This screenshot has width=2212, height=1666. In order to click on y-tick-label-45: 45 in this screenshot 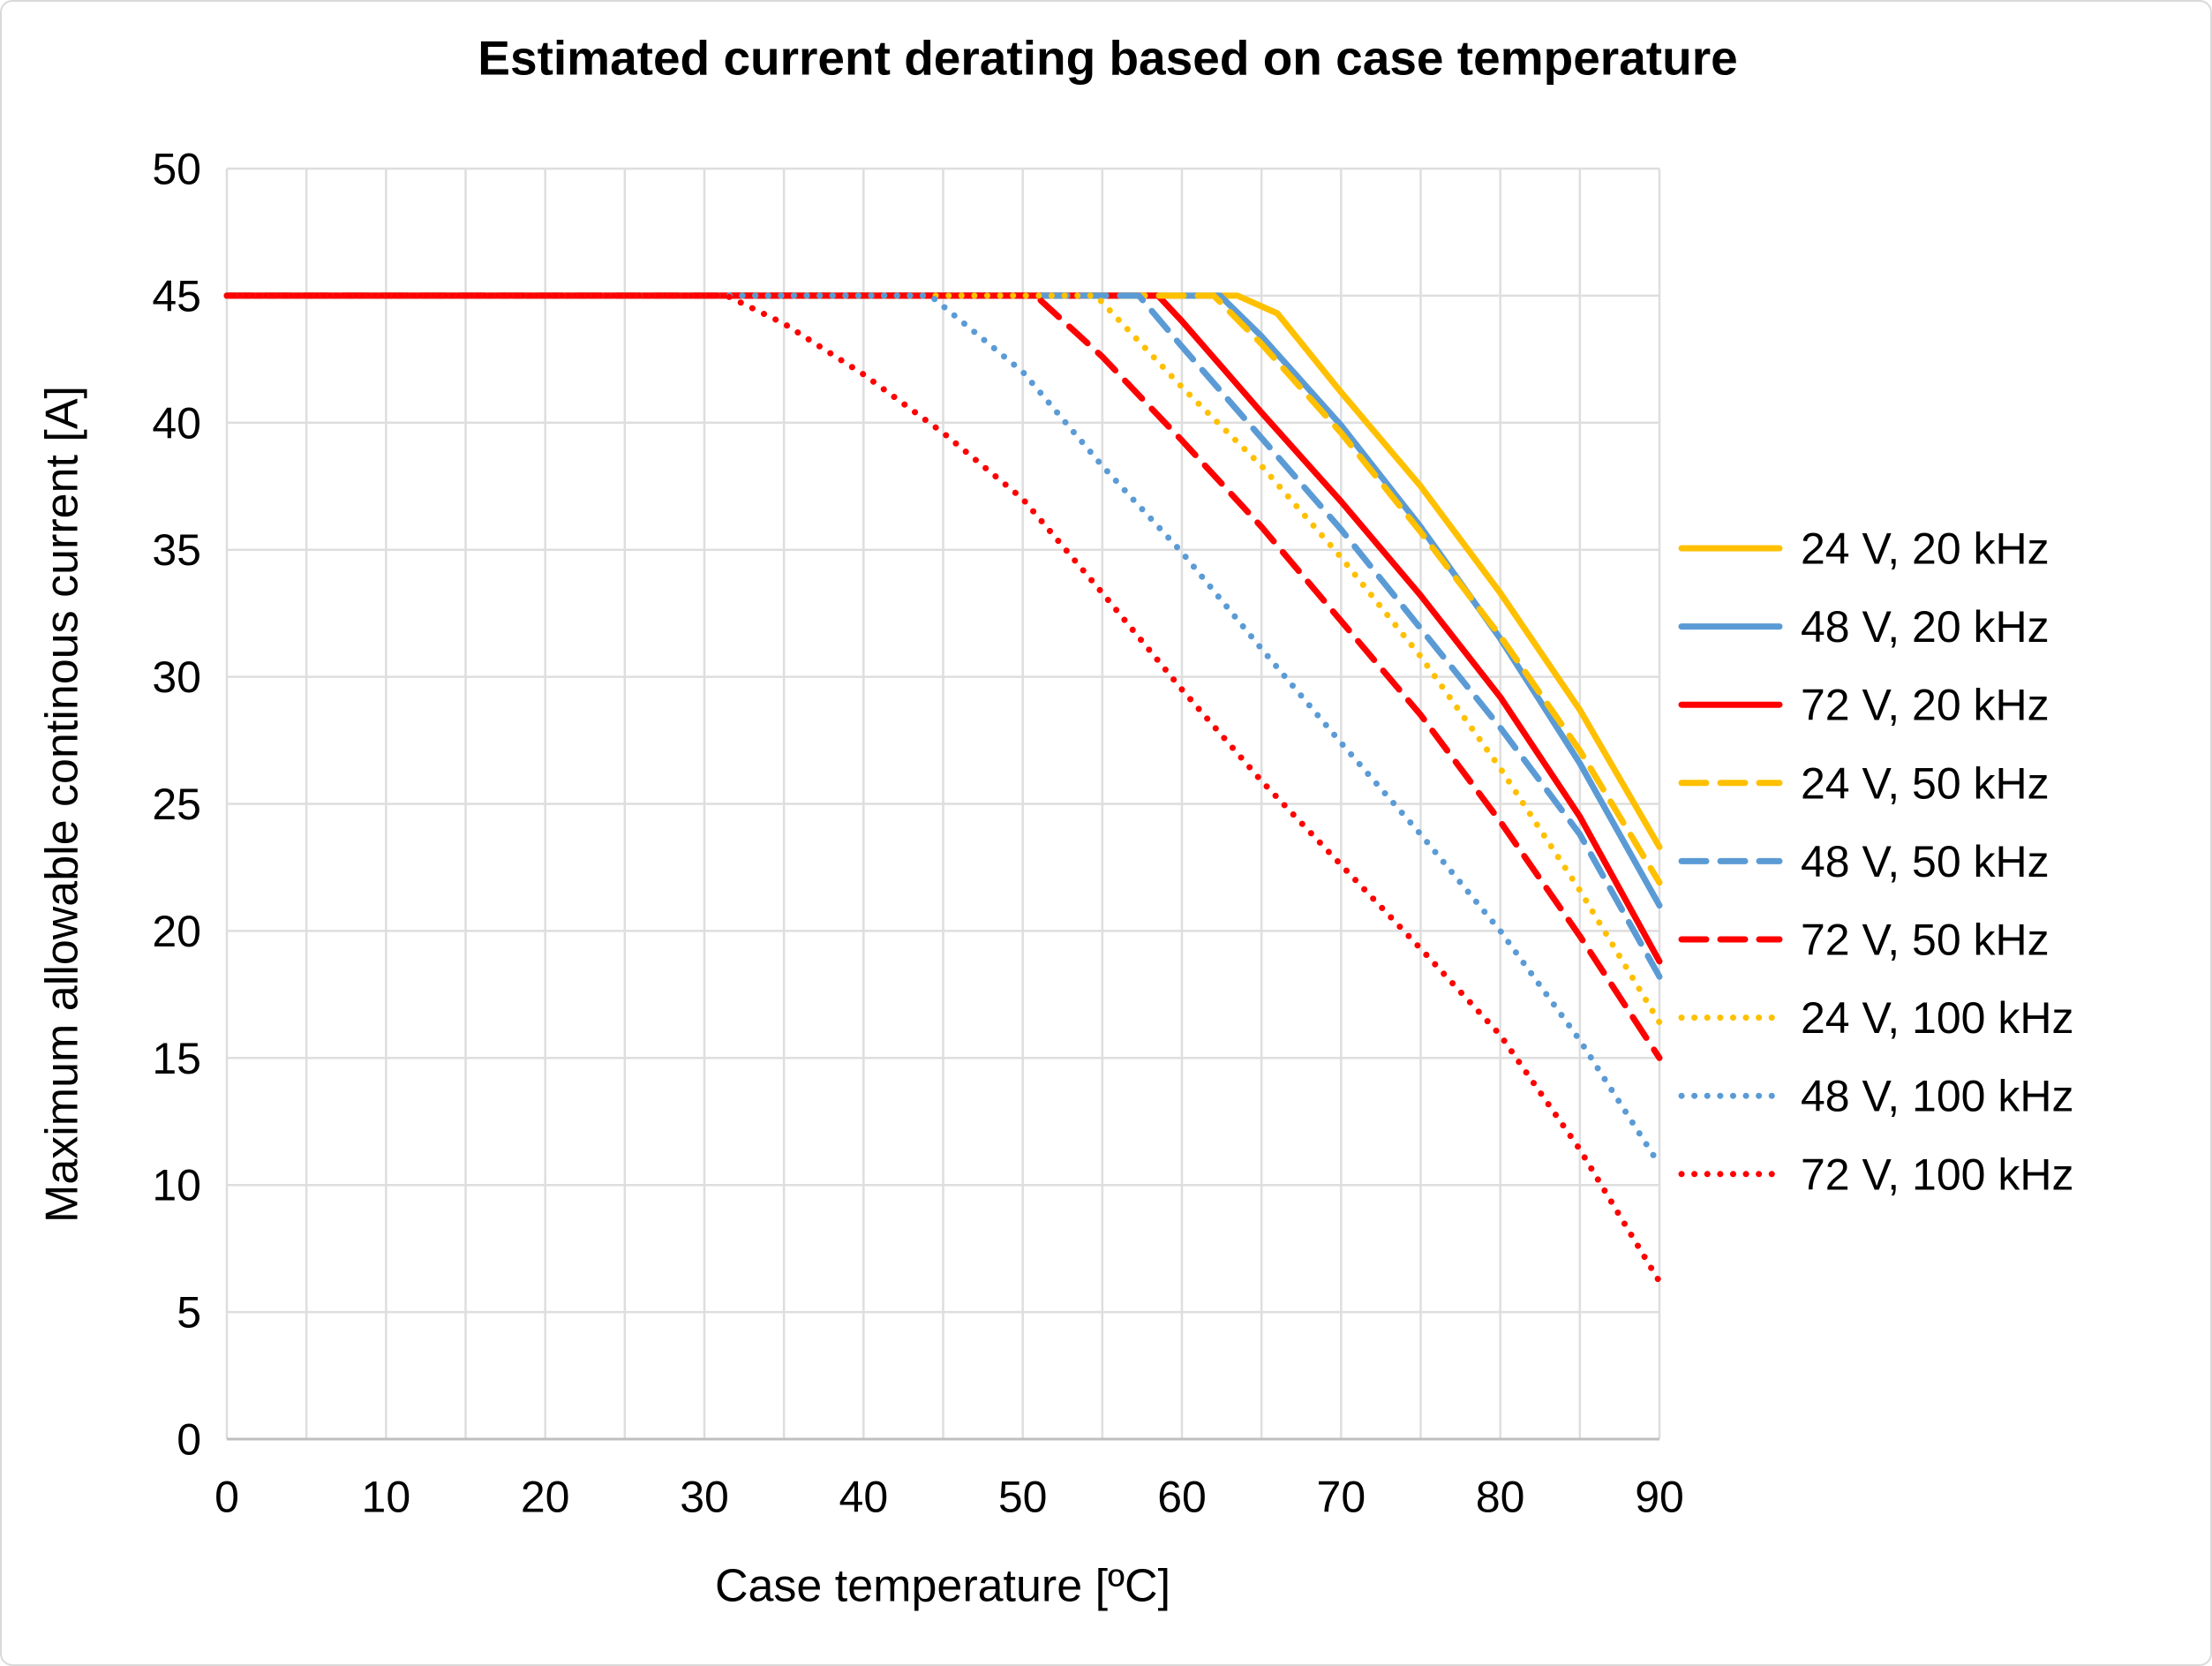, I will do `click(176, 295)`.